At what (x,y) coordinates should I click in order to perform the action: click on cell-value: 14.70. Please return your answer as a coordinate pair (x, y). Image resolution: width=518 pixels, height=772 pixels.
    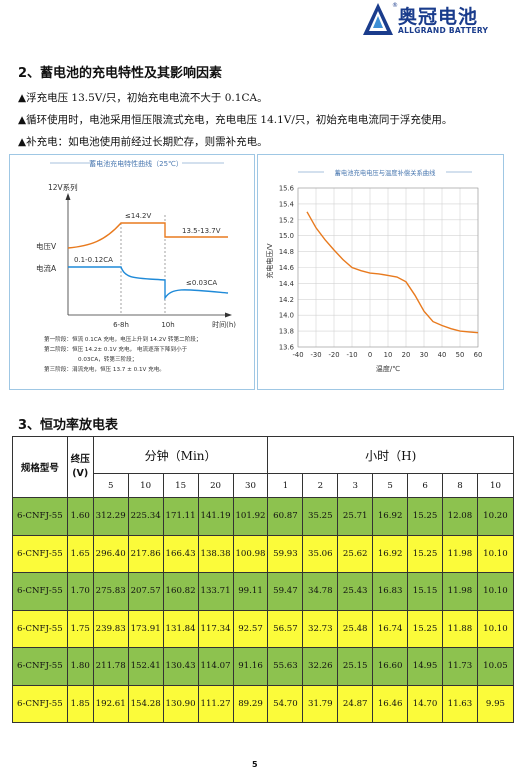
    Looking at the image, I should click on (425, 703).